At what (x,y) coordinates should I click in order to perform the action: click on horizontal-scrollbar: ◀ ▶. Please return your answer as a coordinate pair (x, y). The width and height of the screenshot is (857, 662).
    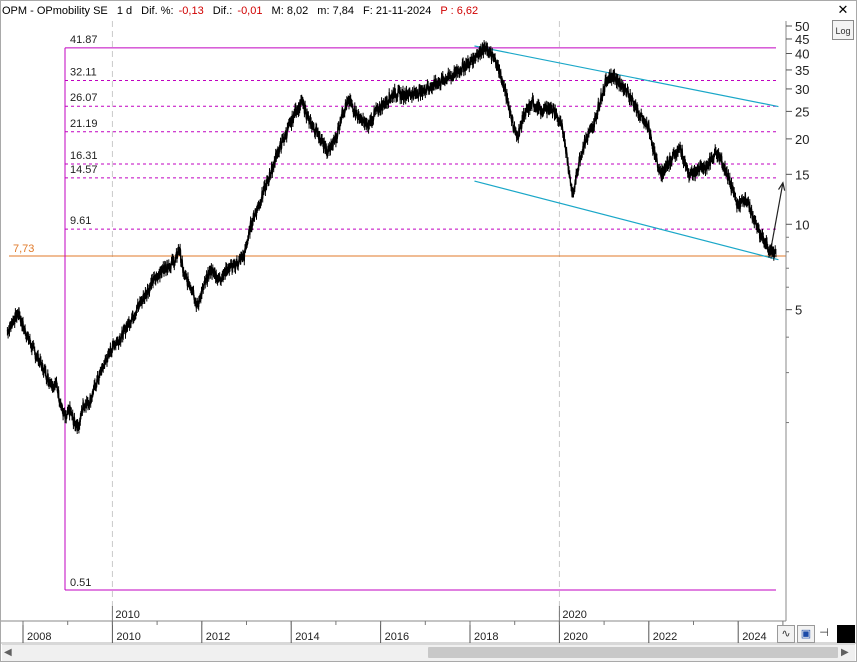
    Looking at the image, I should click on (428, 652).